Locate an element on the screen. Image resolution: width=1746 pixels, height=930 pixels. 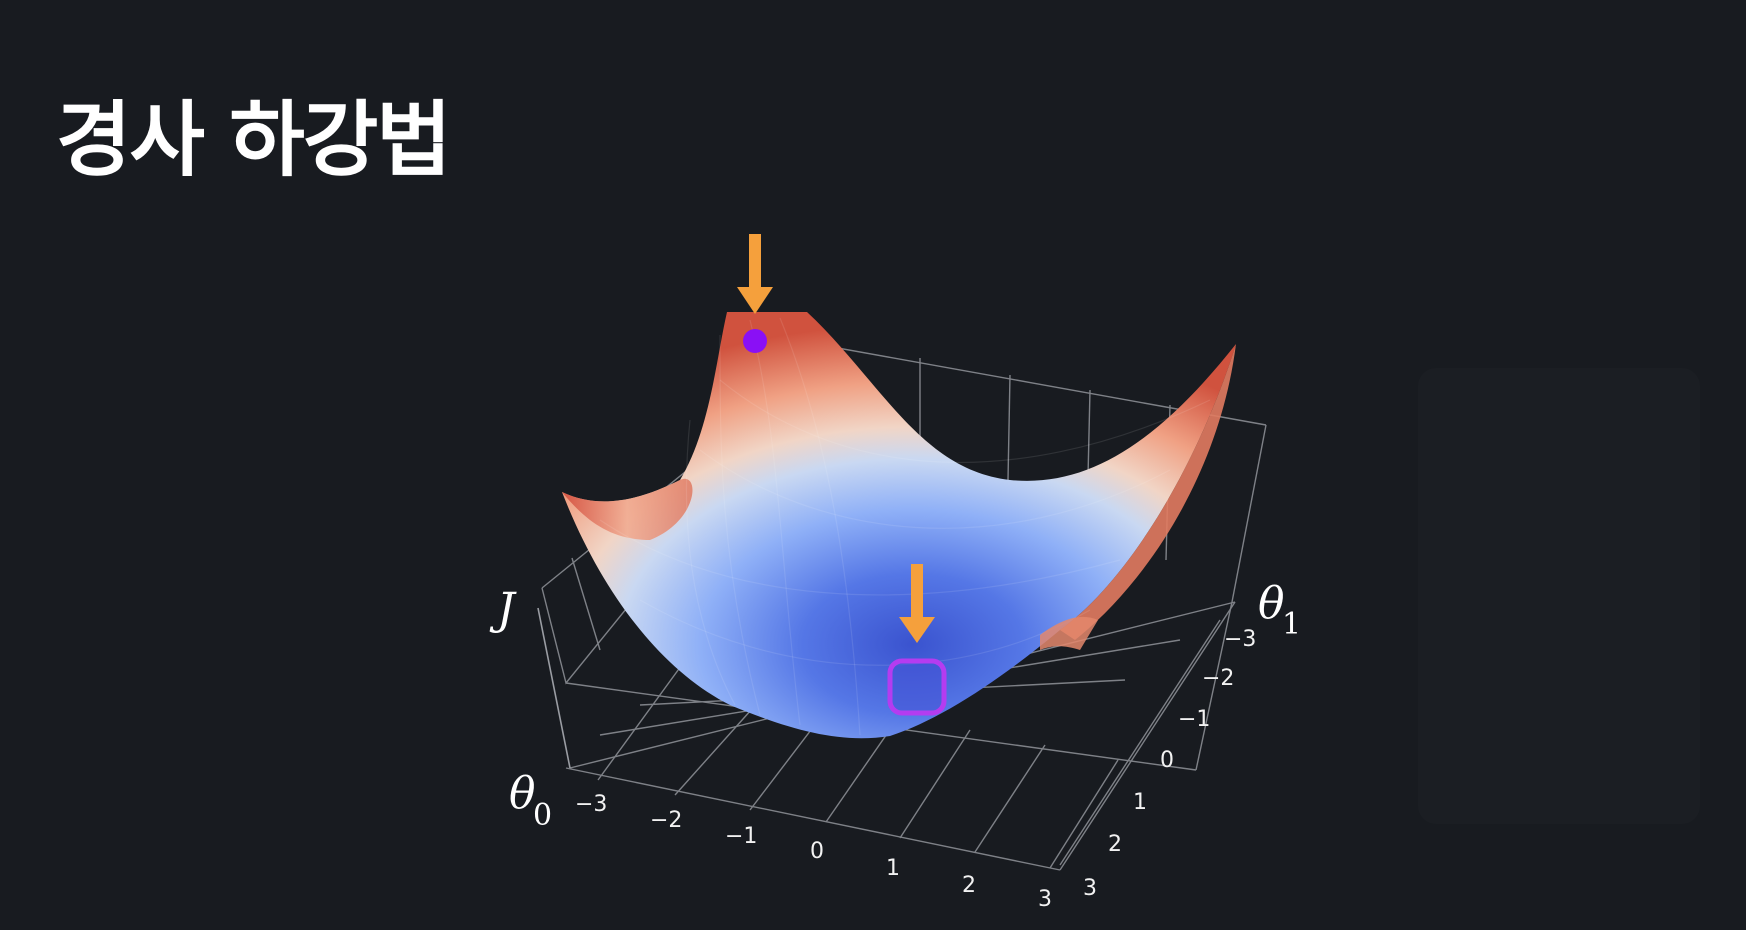
svg-text: 0 is located at coordinates (542, 815).